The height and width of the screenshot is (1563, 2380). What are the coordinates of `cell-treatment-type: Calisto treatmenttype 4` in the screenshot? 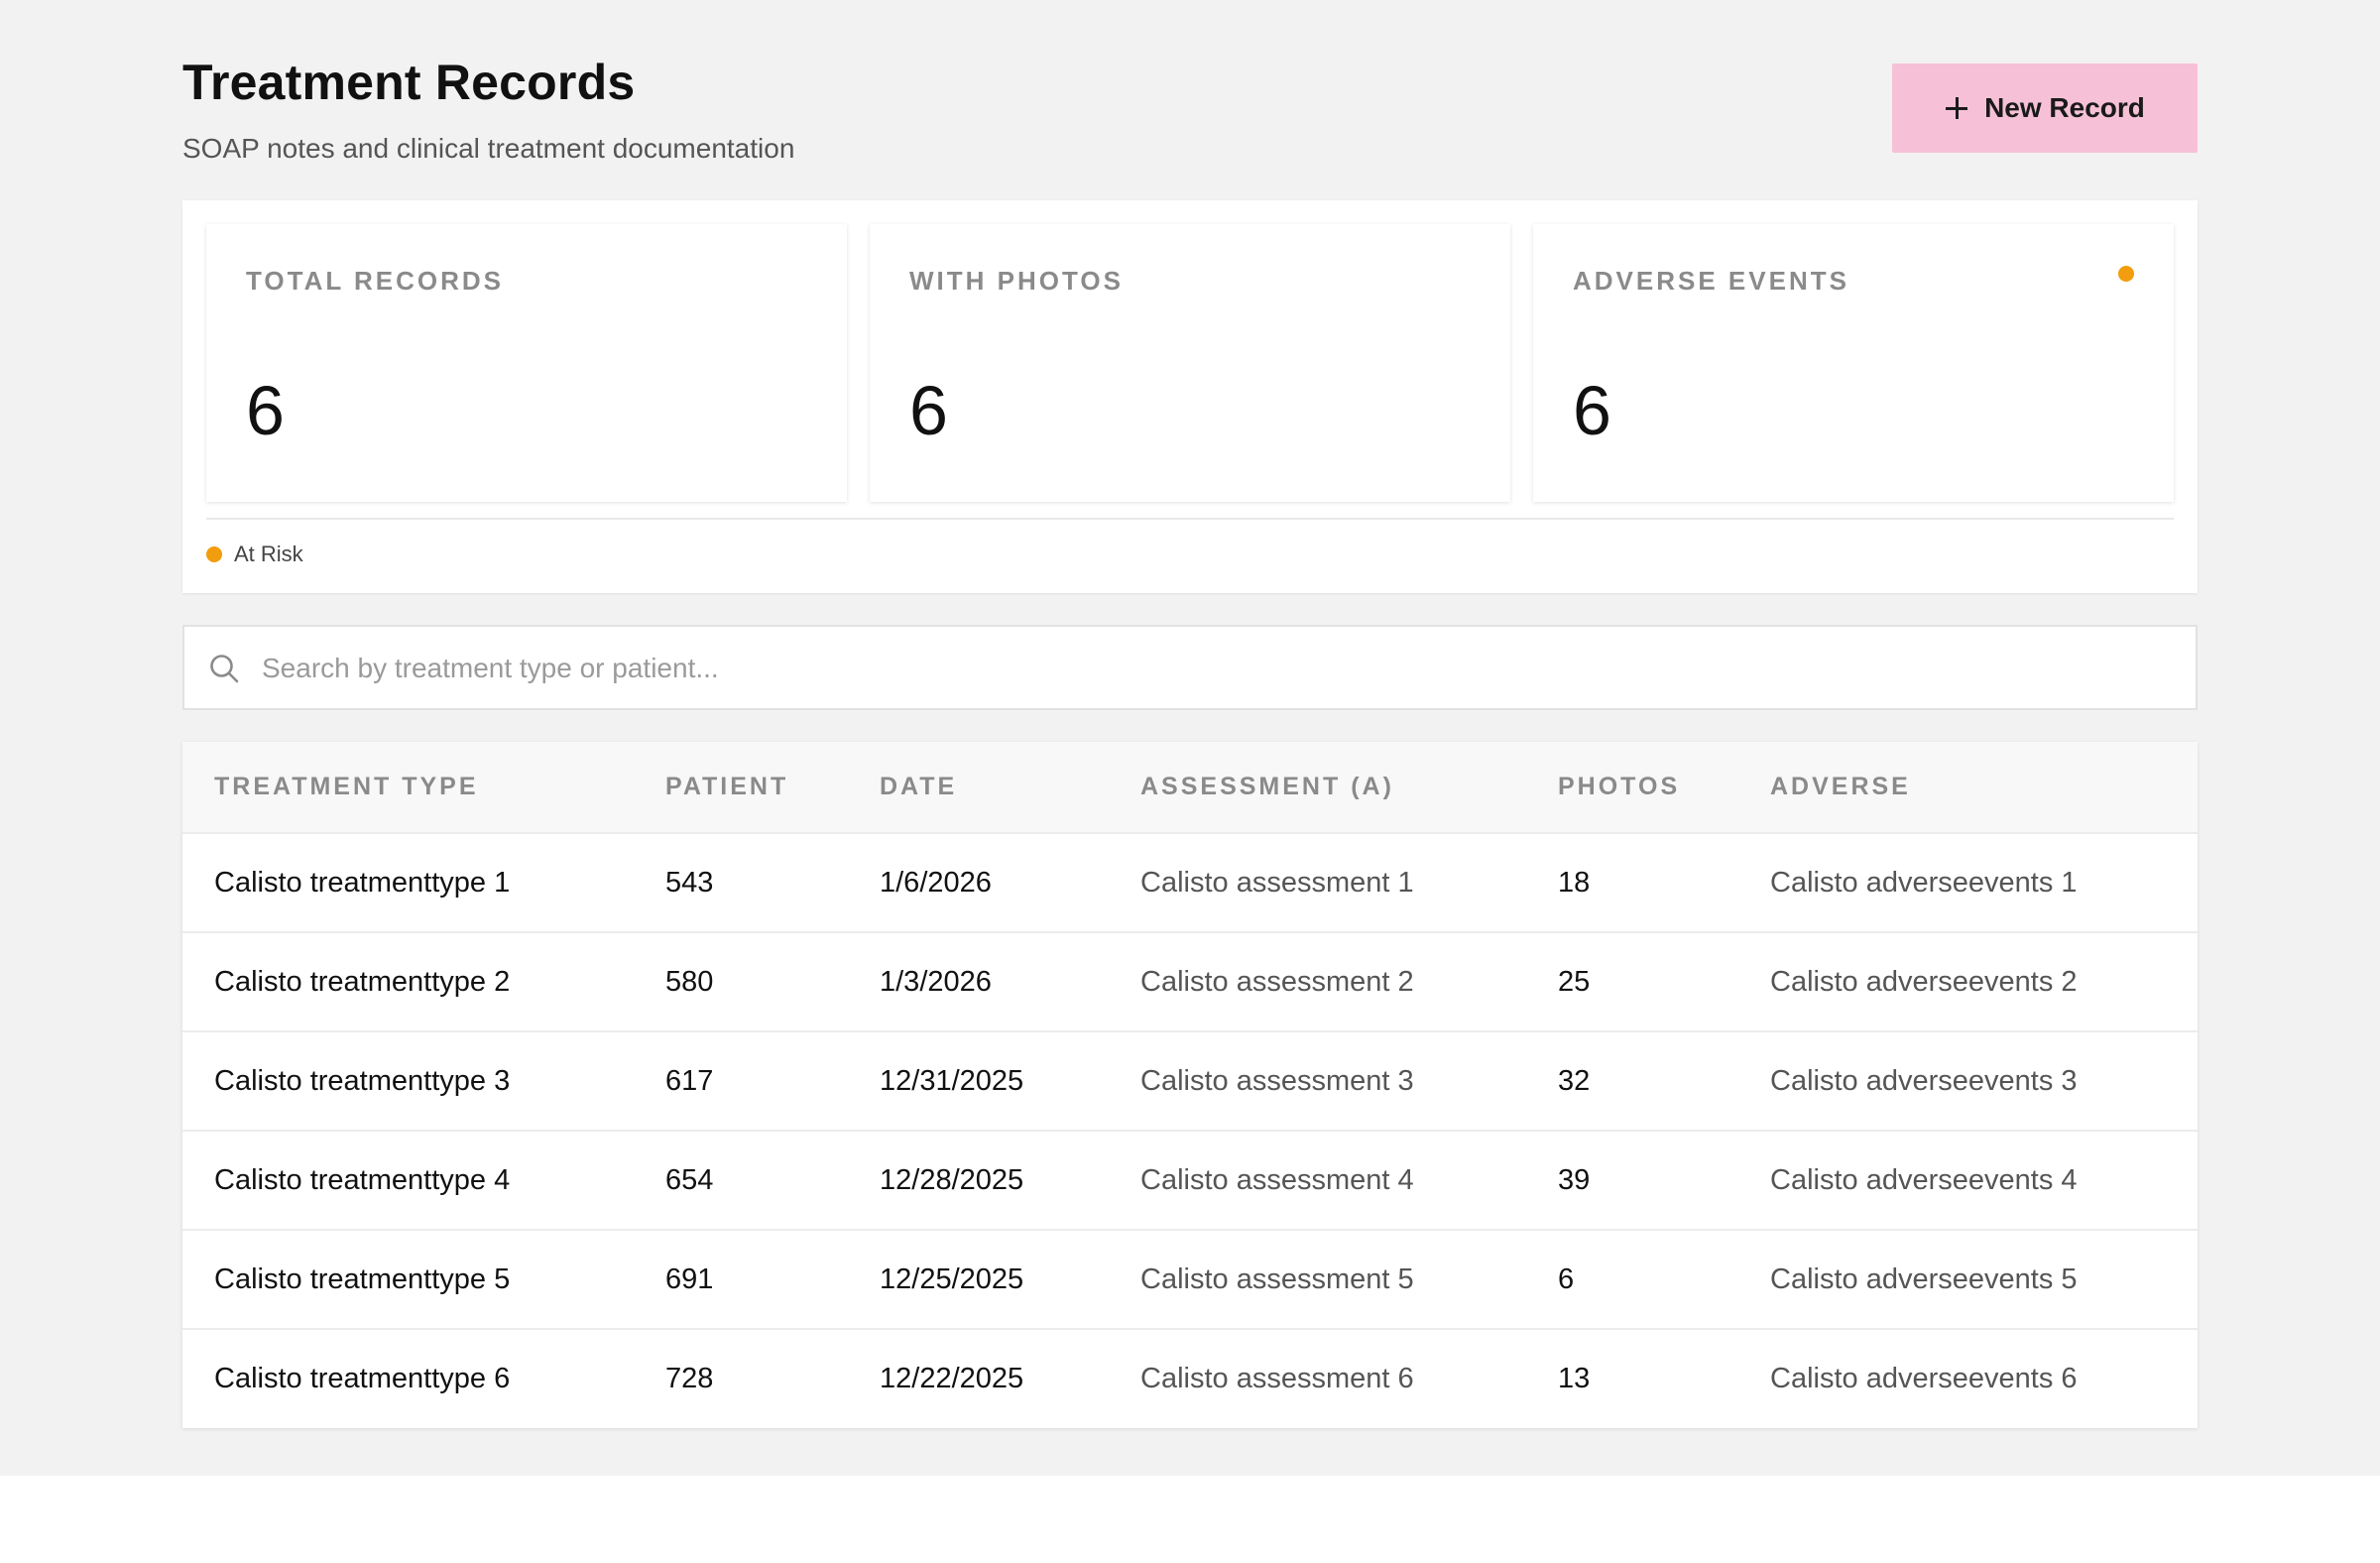 It's located at (362, 1179).